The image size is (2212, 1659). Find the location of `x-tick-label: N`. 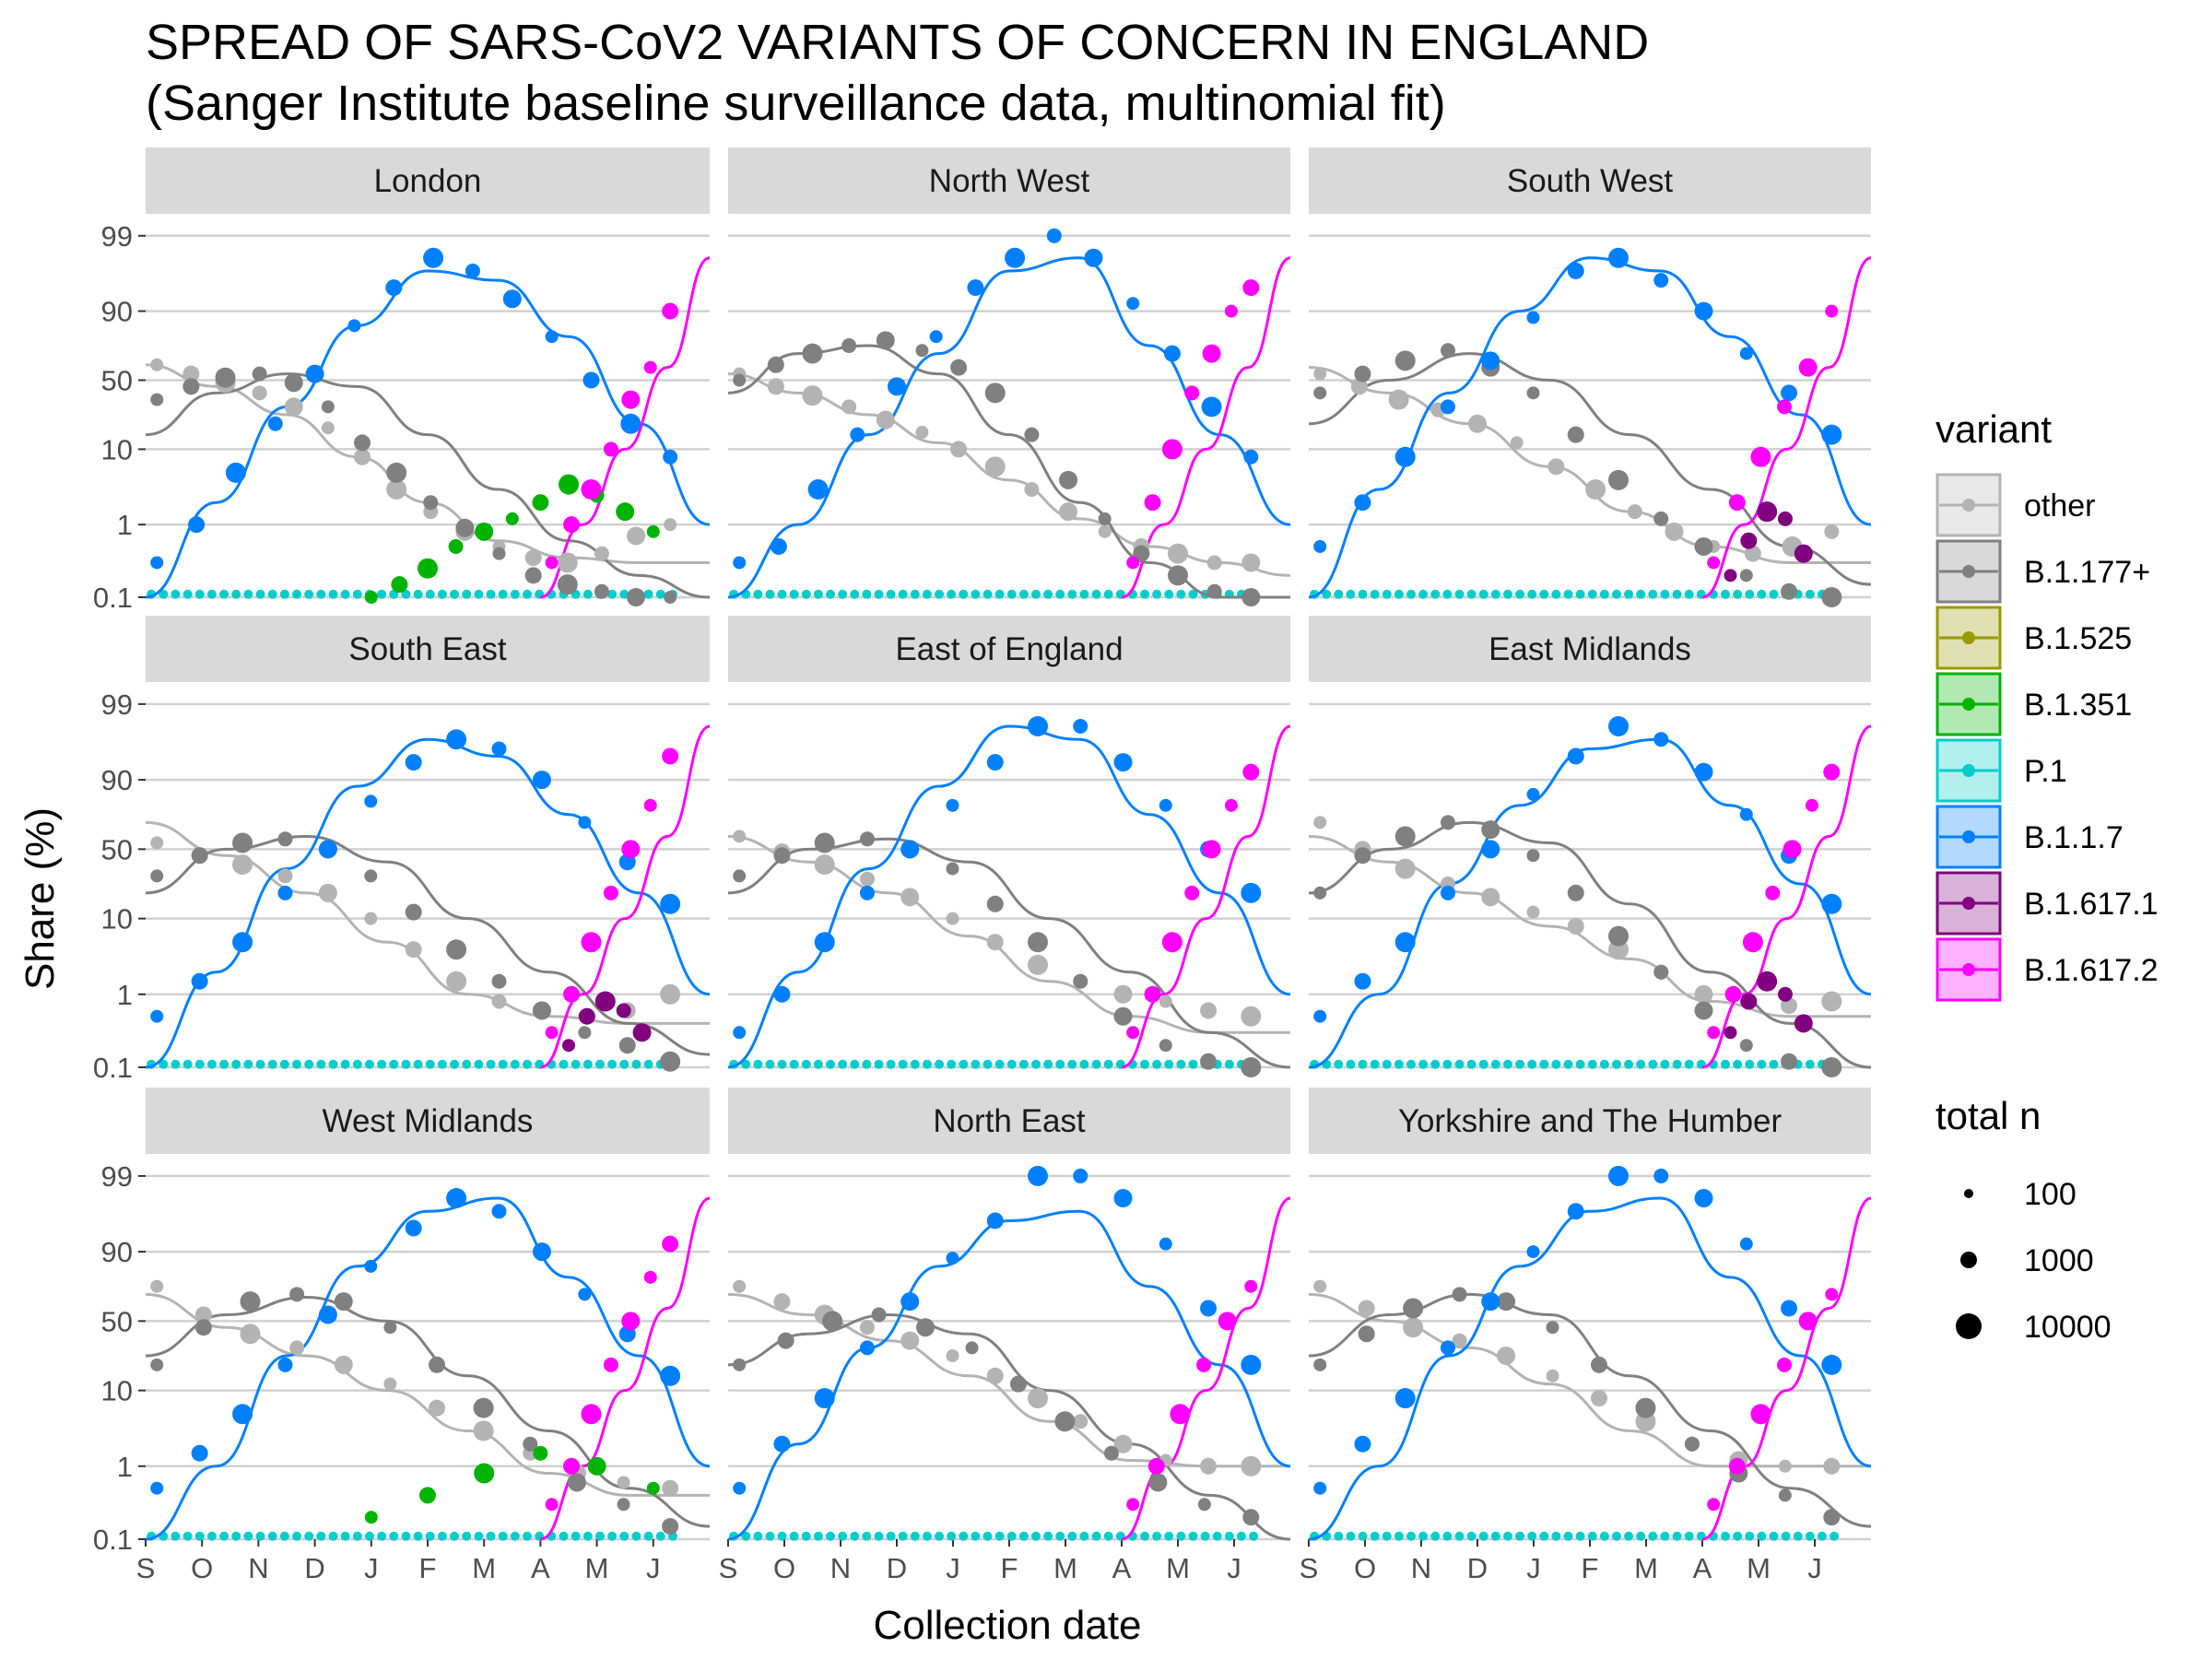

x-tick-label: N is located at coordinates (840, 1568).